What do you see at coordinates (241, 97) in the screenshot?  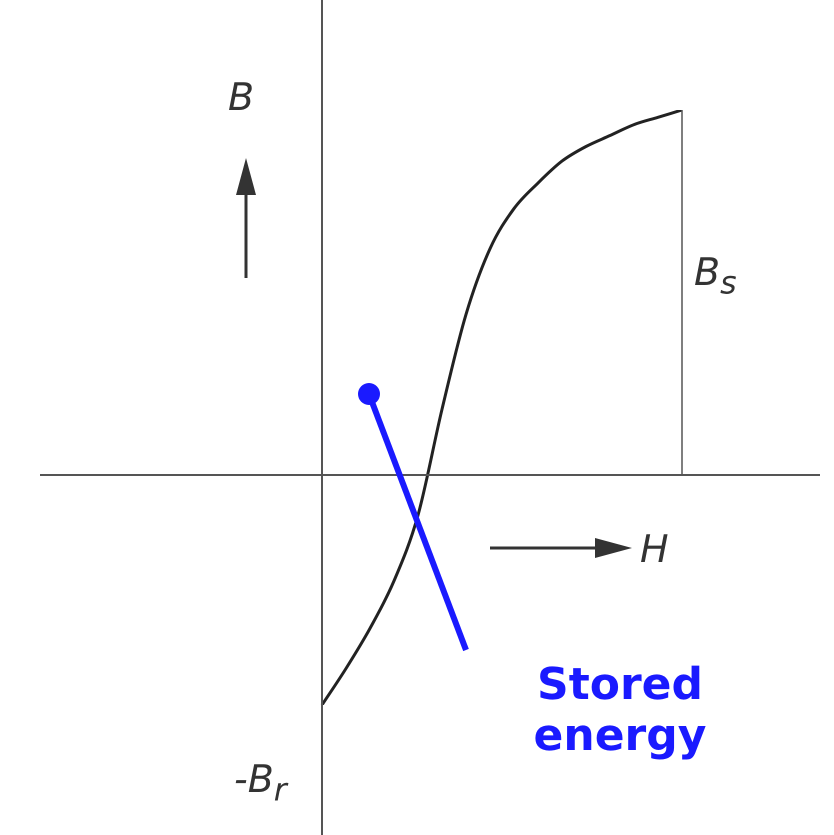 I see `y-axis-title: B` at bounding box center [241, 97].